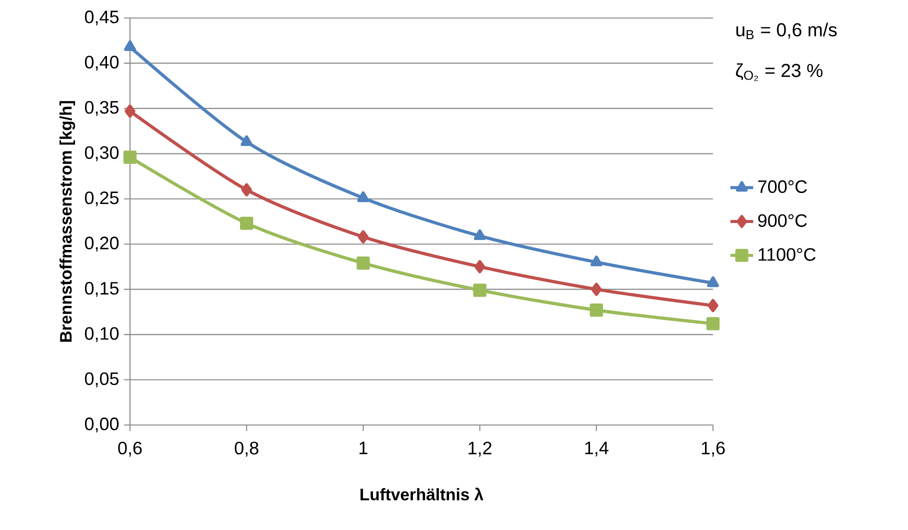 The image size is (908, 530). I want to click on y-tick-label: 0,20, so click(101, 244).